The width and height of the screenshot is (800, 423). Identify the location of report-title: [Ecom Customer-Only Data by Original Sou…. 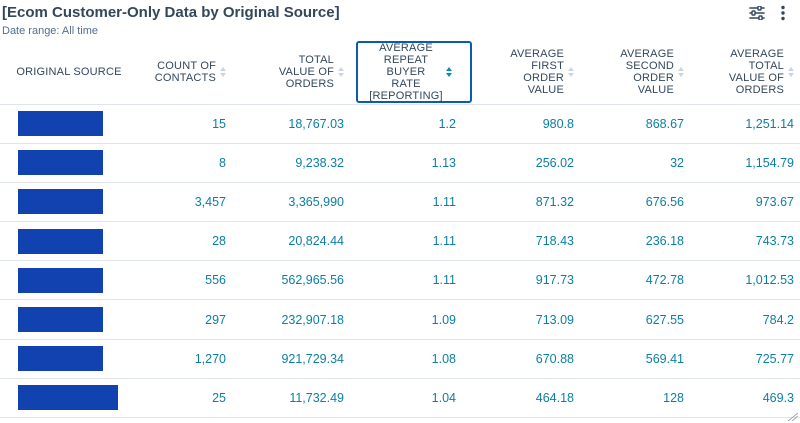
(171, 12).